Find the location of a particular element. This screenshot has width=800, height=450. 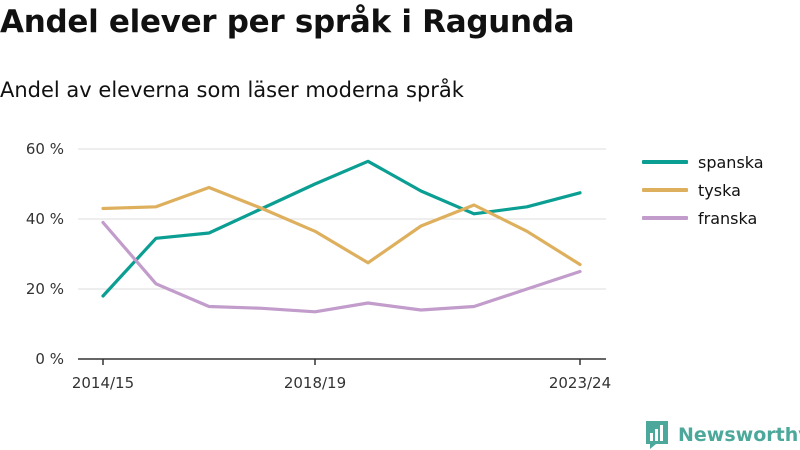

x-tick-label: 2014/15 is located at coordinates (103, 383).